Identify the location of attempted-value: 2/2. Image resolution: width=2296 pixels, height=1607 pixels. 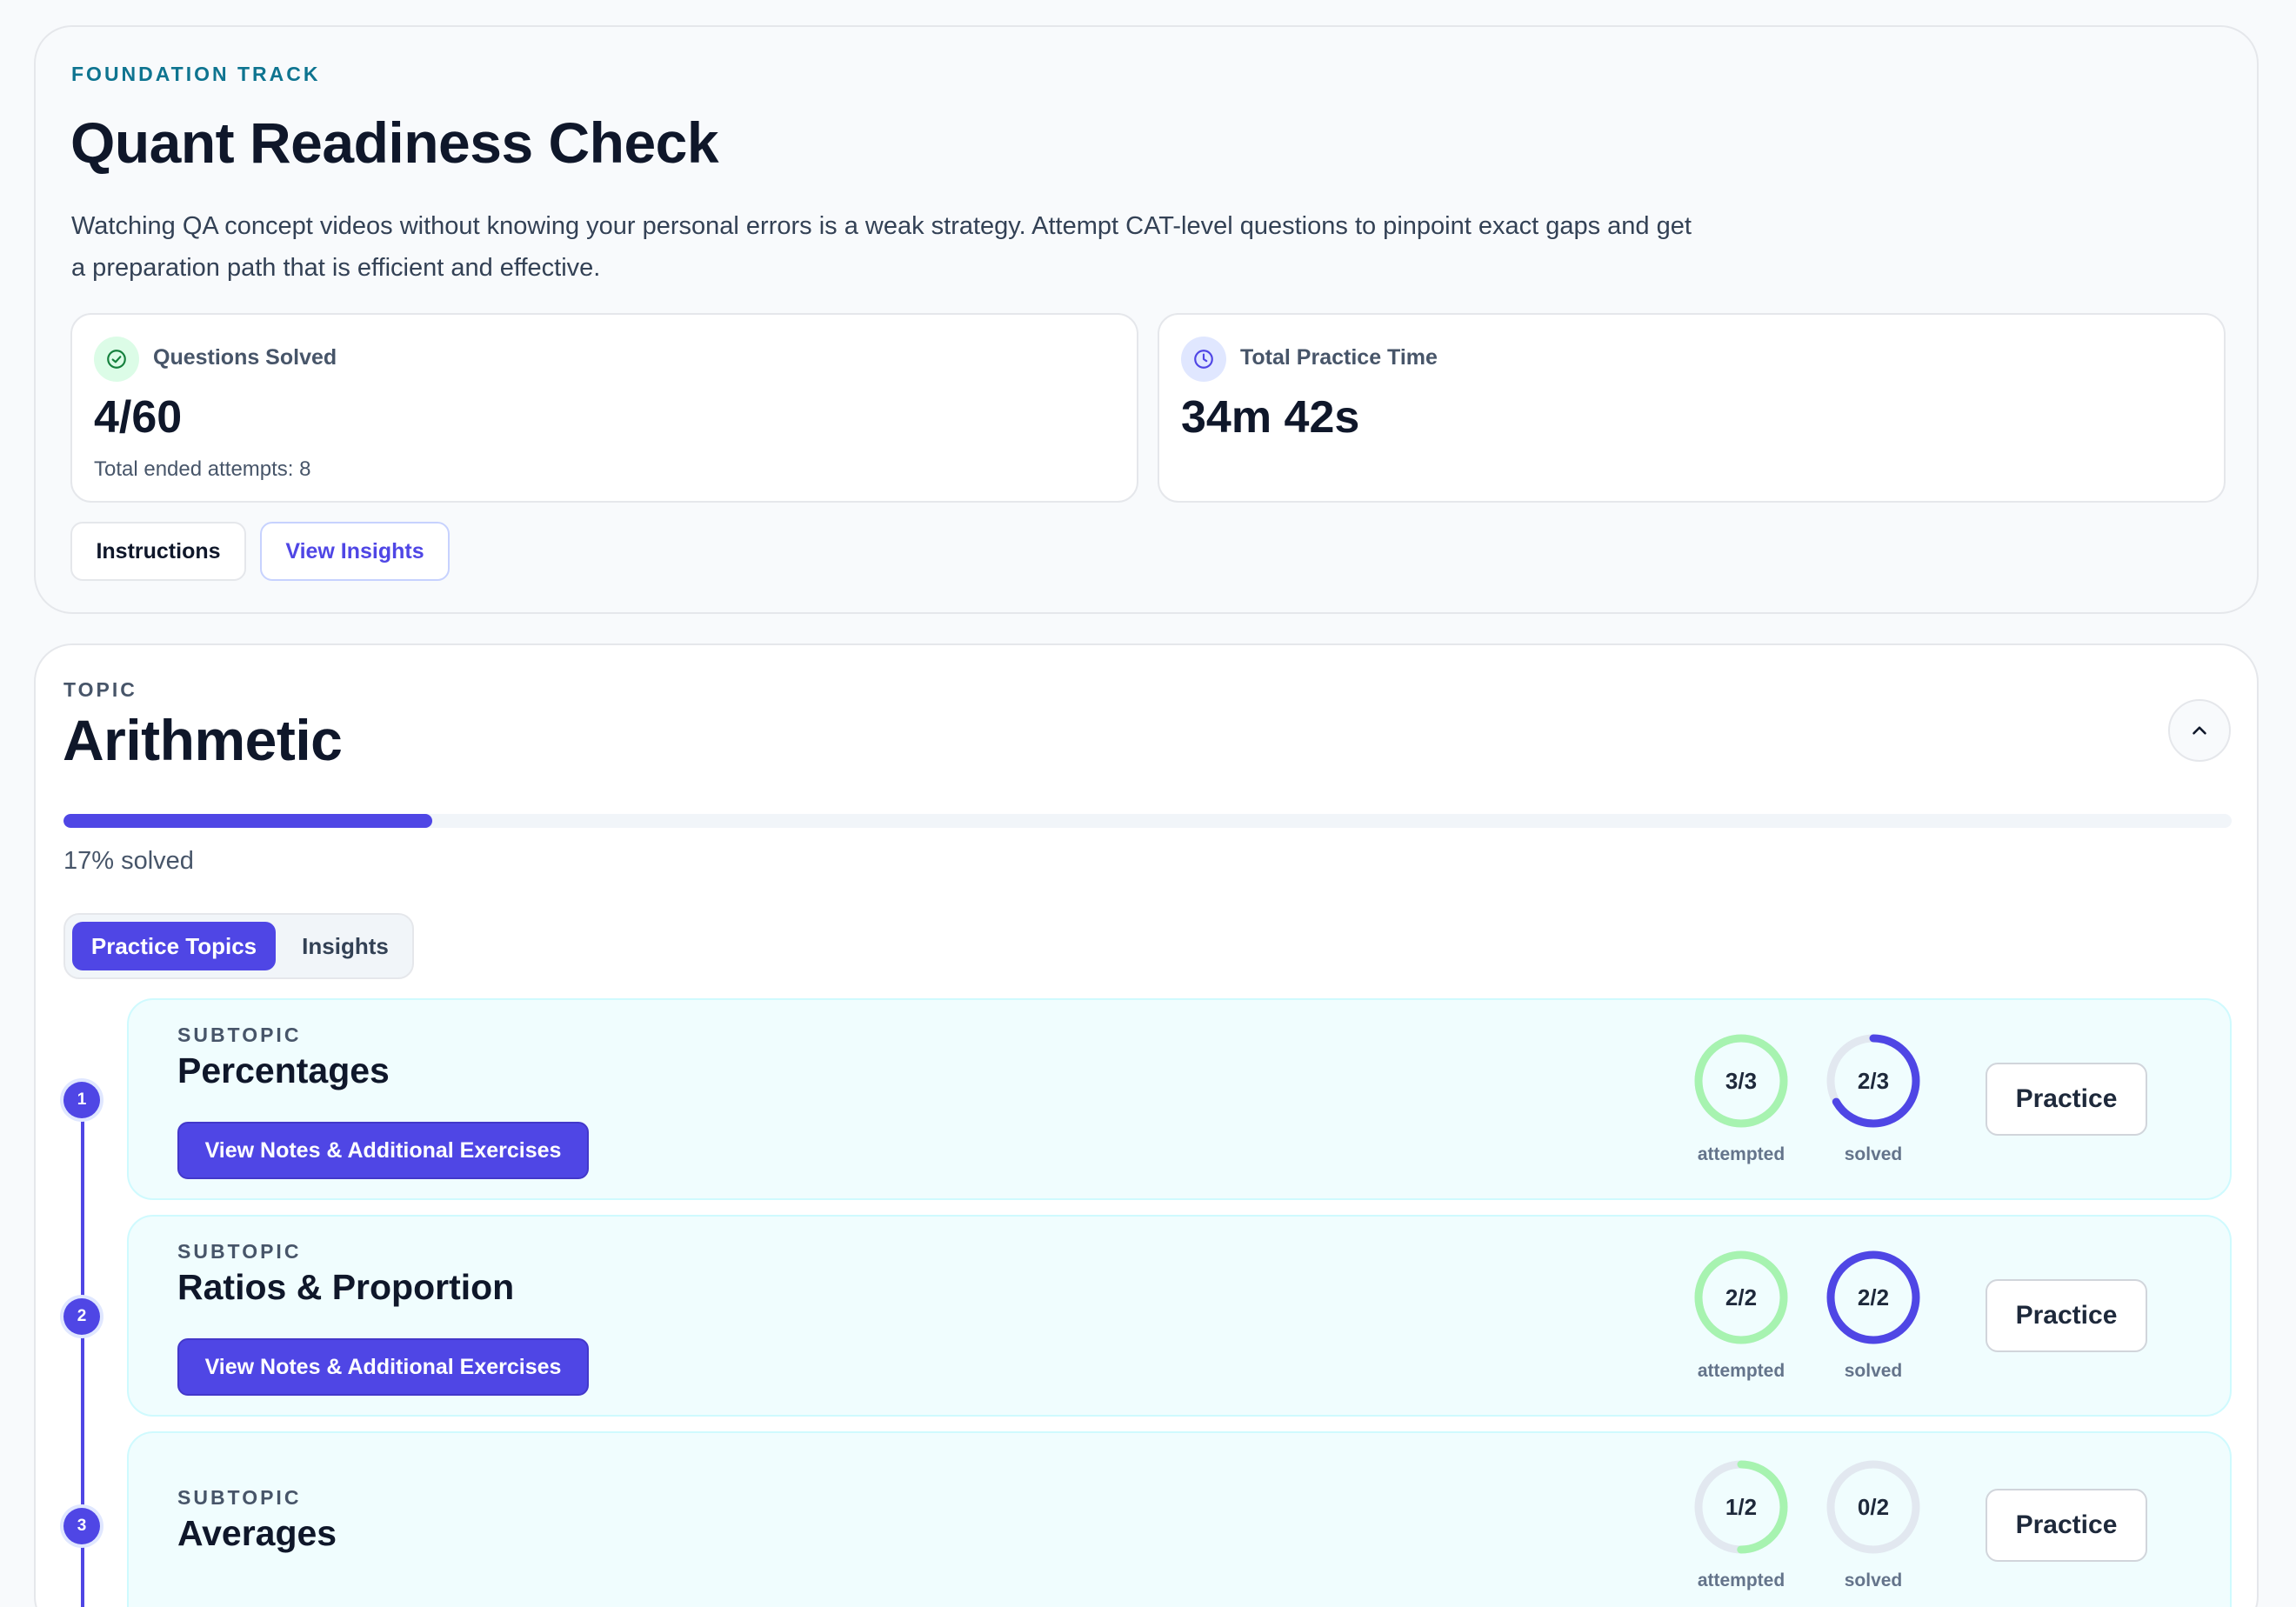
(1742, 1297).